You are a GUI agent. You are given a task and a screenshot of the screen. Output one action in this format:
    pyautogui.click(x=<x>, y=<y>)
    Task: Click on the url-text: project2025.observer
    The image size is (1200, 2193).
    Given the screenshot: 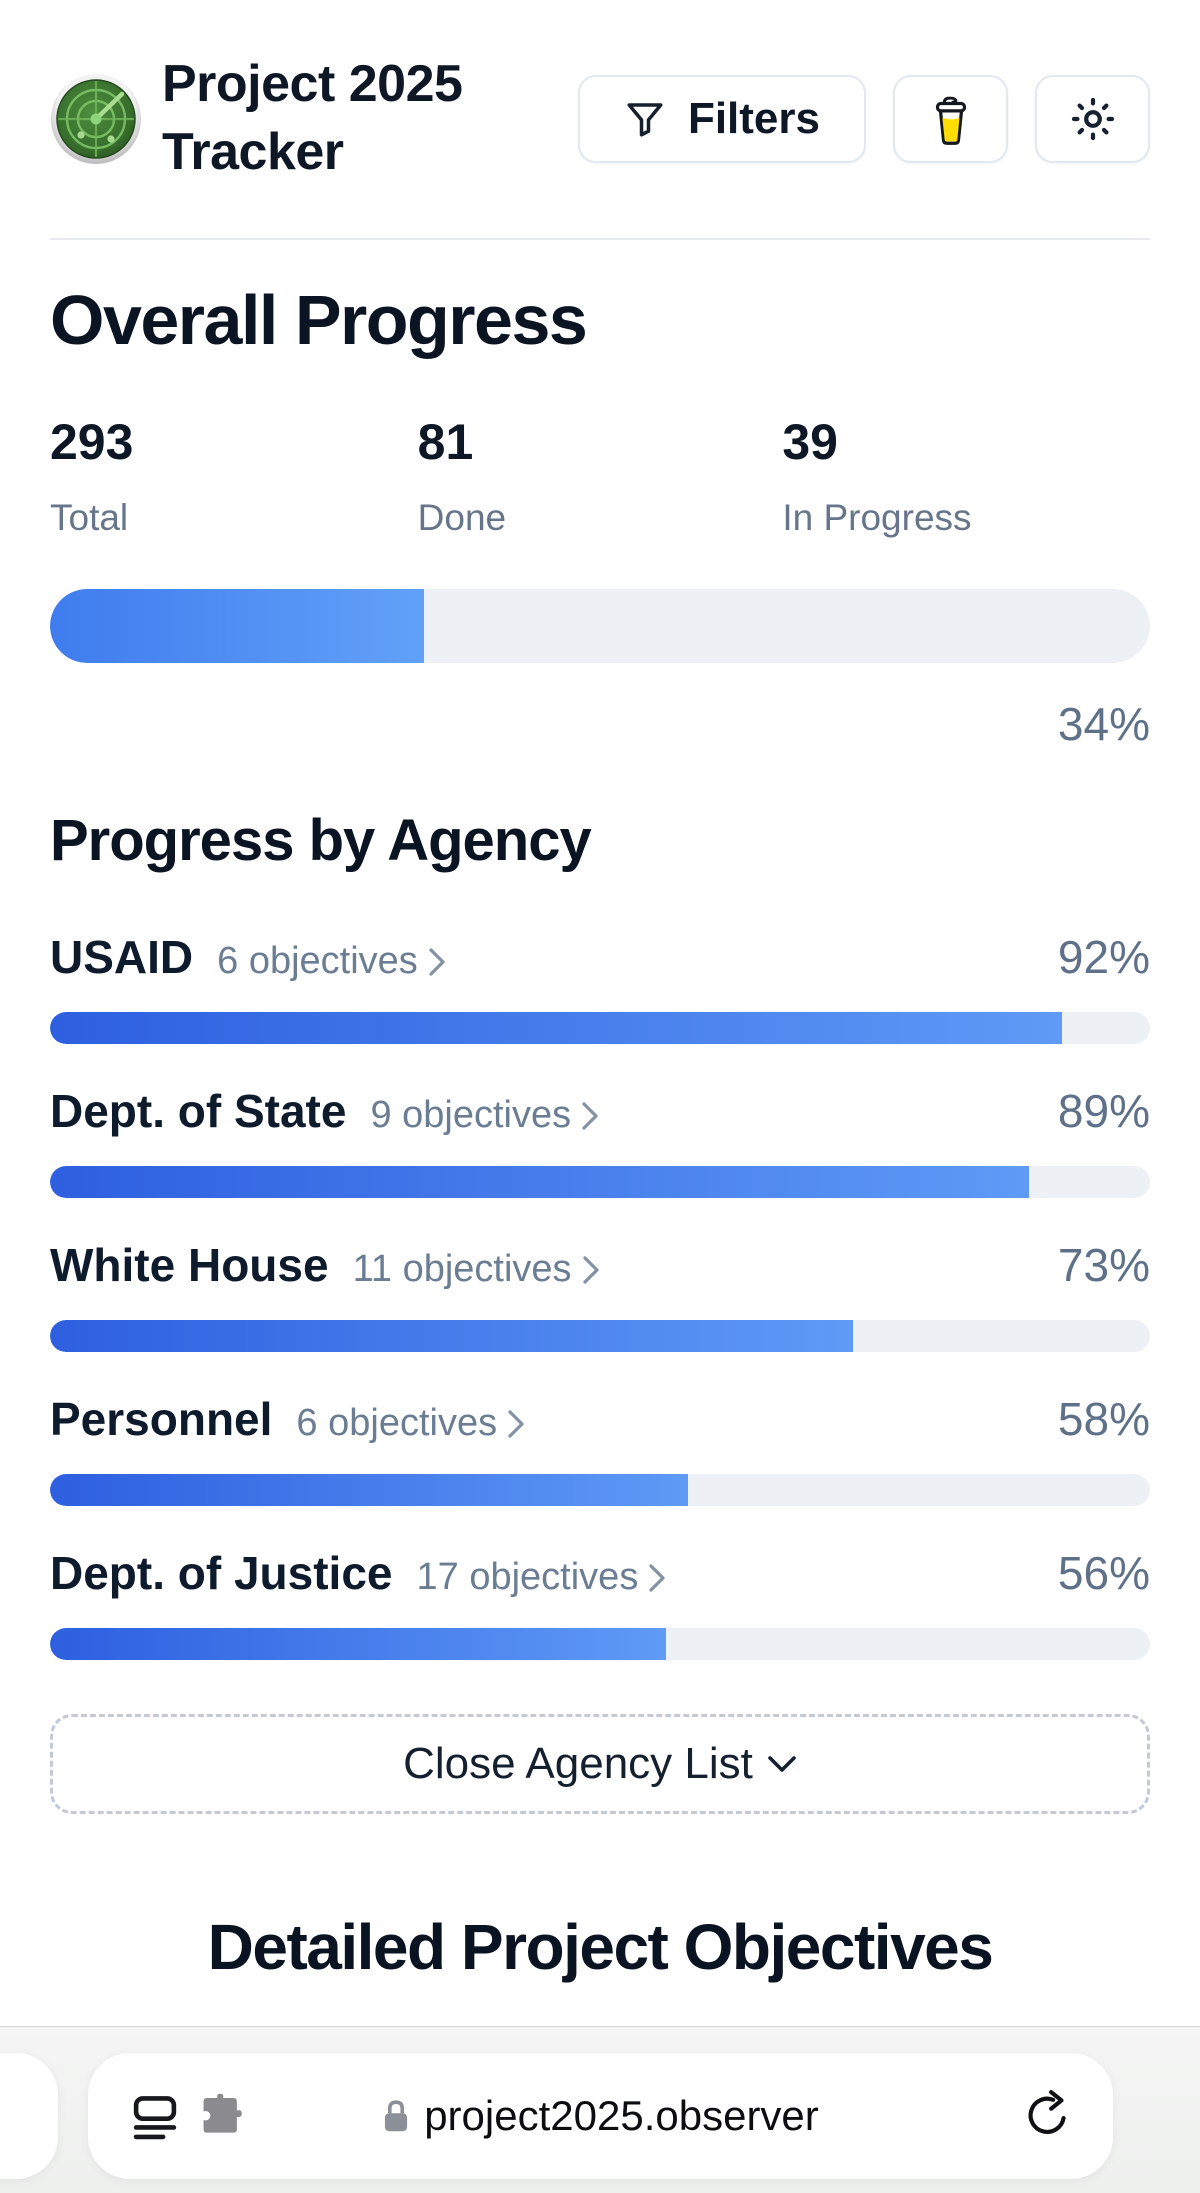 What is the action you would take?
    pyautogui.click(x=621, y=2115)
    